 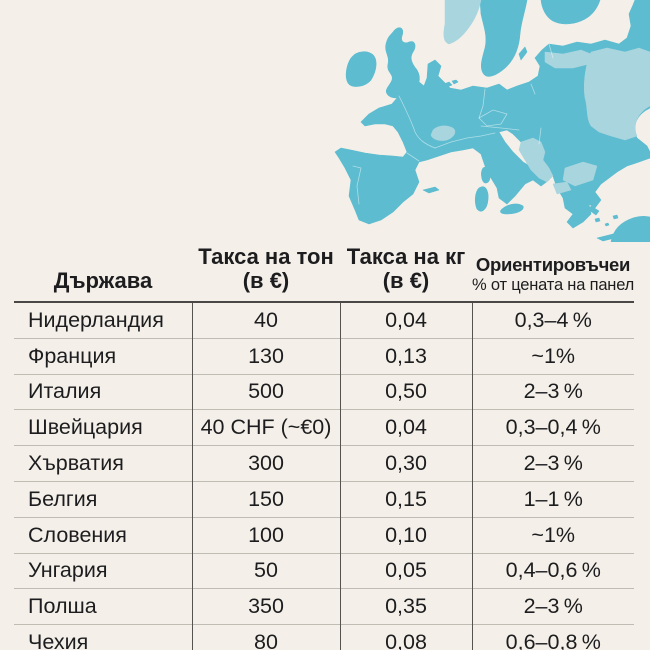 What do you see at coordinates (103, 570) in the screenshot?
I see `cell-country: Унгария` at bounding box center [103, 570].